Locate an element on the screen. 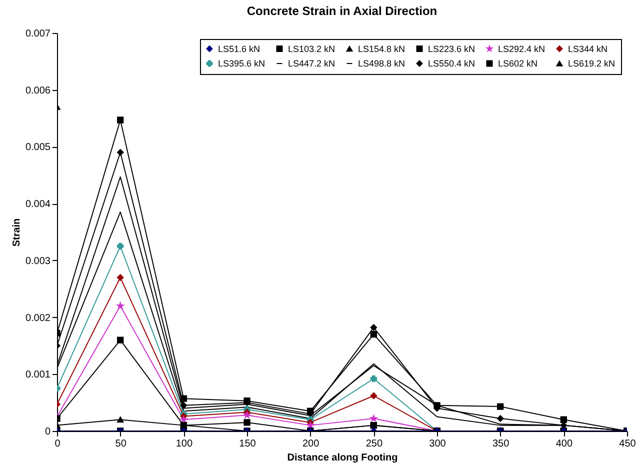 This screenshot has width=638, height=467. legend-label: LS550.4 kN is located at coordinates (452, 63).